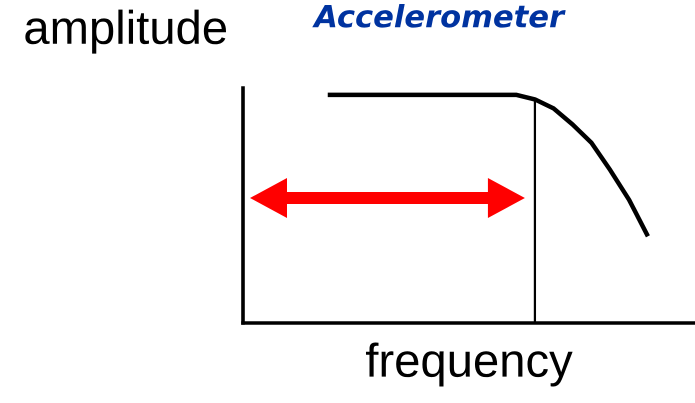  Describe the element at coordinates (469, 364) in the screenshot. I see `x-axis-title: frequency` at that location.